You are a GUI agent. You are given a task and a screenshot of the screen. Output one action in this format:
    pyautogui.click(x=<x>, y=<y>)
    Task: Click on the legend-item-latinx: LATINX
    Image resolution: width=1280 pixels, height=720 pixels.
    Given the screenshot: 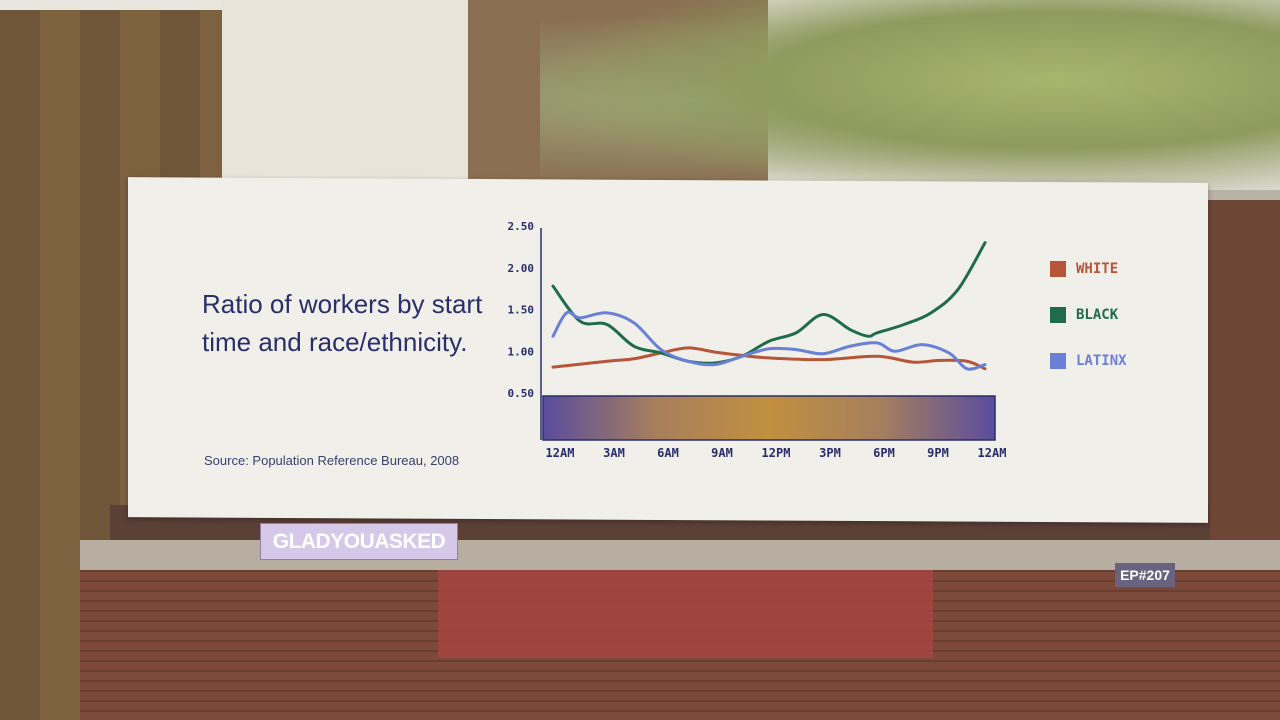 What is the action you would take?
    pyautogui.click(x=1088, y=361)
    